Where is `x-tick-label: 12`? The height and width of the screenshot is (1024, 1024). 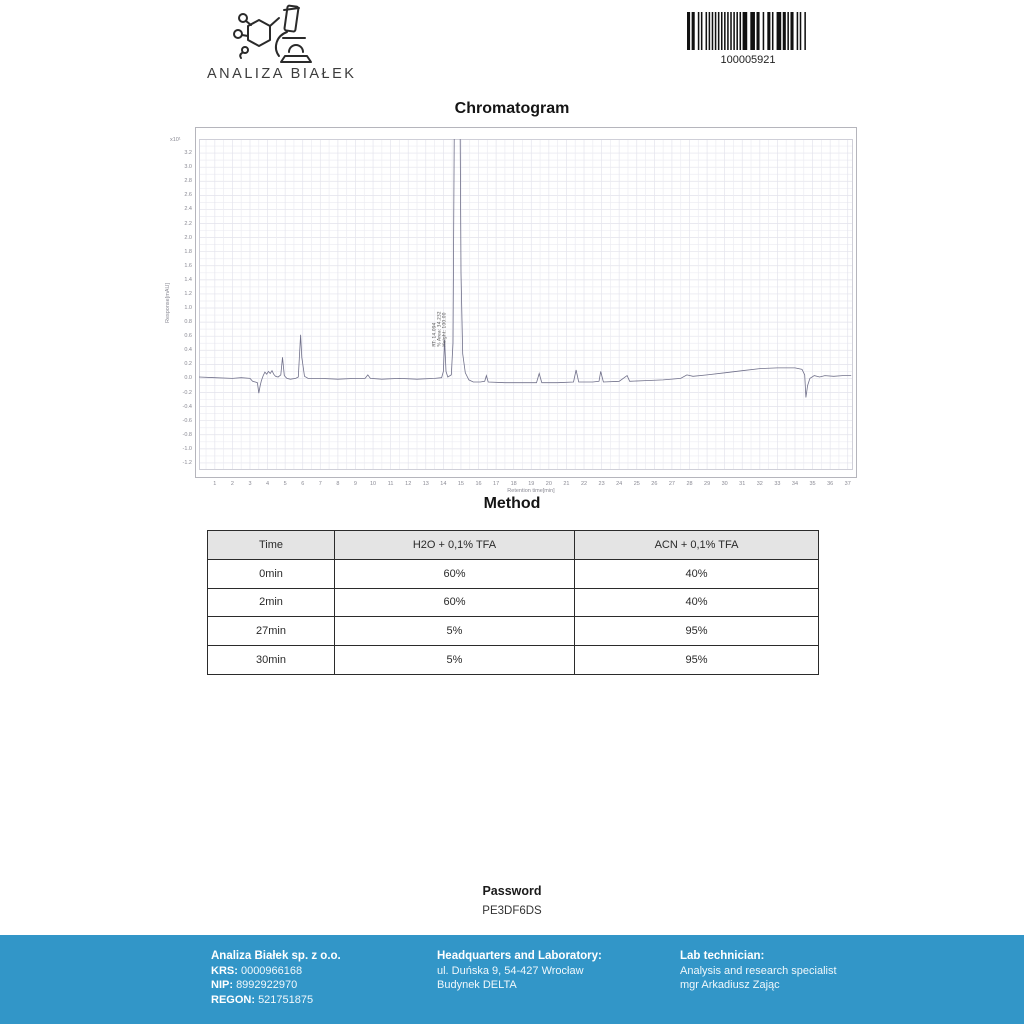 x-tick-label: 12 is located at coordinates (408, 484).